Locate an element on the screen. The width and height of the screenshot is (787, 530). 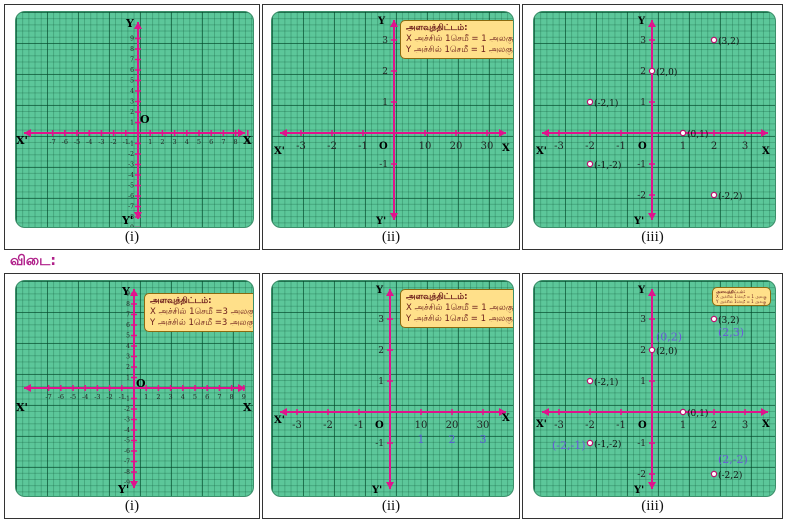
correction-label: (2,-2) is located at coordinates (733, 459).